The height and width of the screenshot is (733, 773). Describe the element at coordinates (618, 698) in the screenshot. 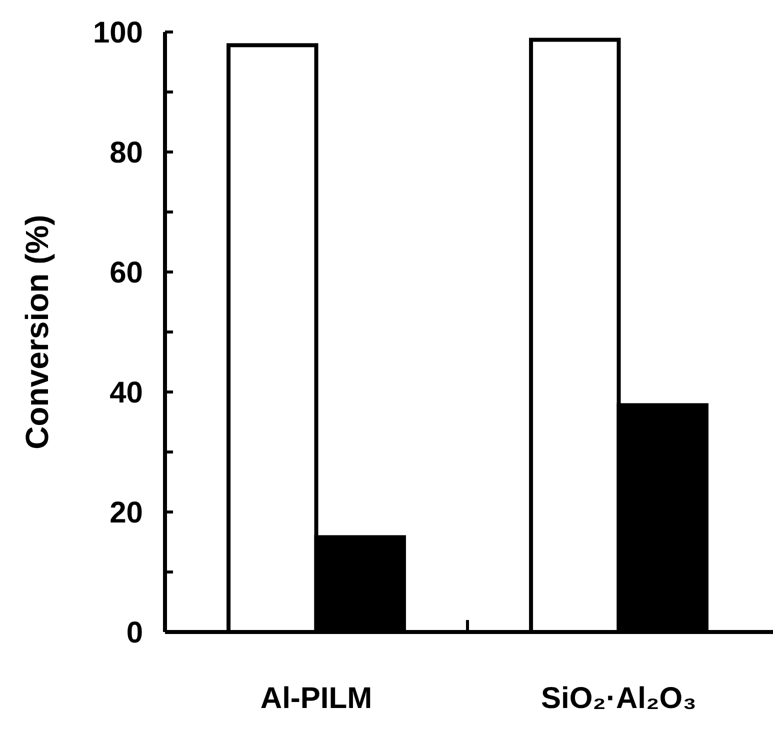

I see `x-tick-label: SiO₂·Al₂O₃` at that location.